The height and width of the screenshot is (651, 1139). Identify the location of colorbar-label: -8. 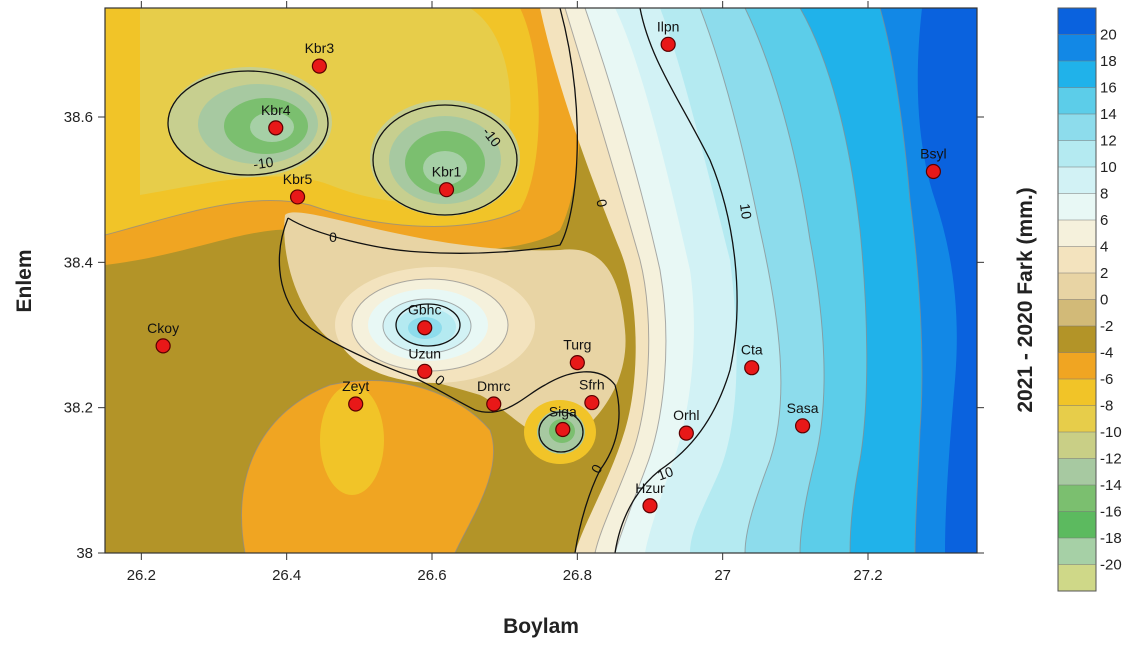
(1106, 406).